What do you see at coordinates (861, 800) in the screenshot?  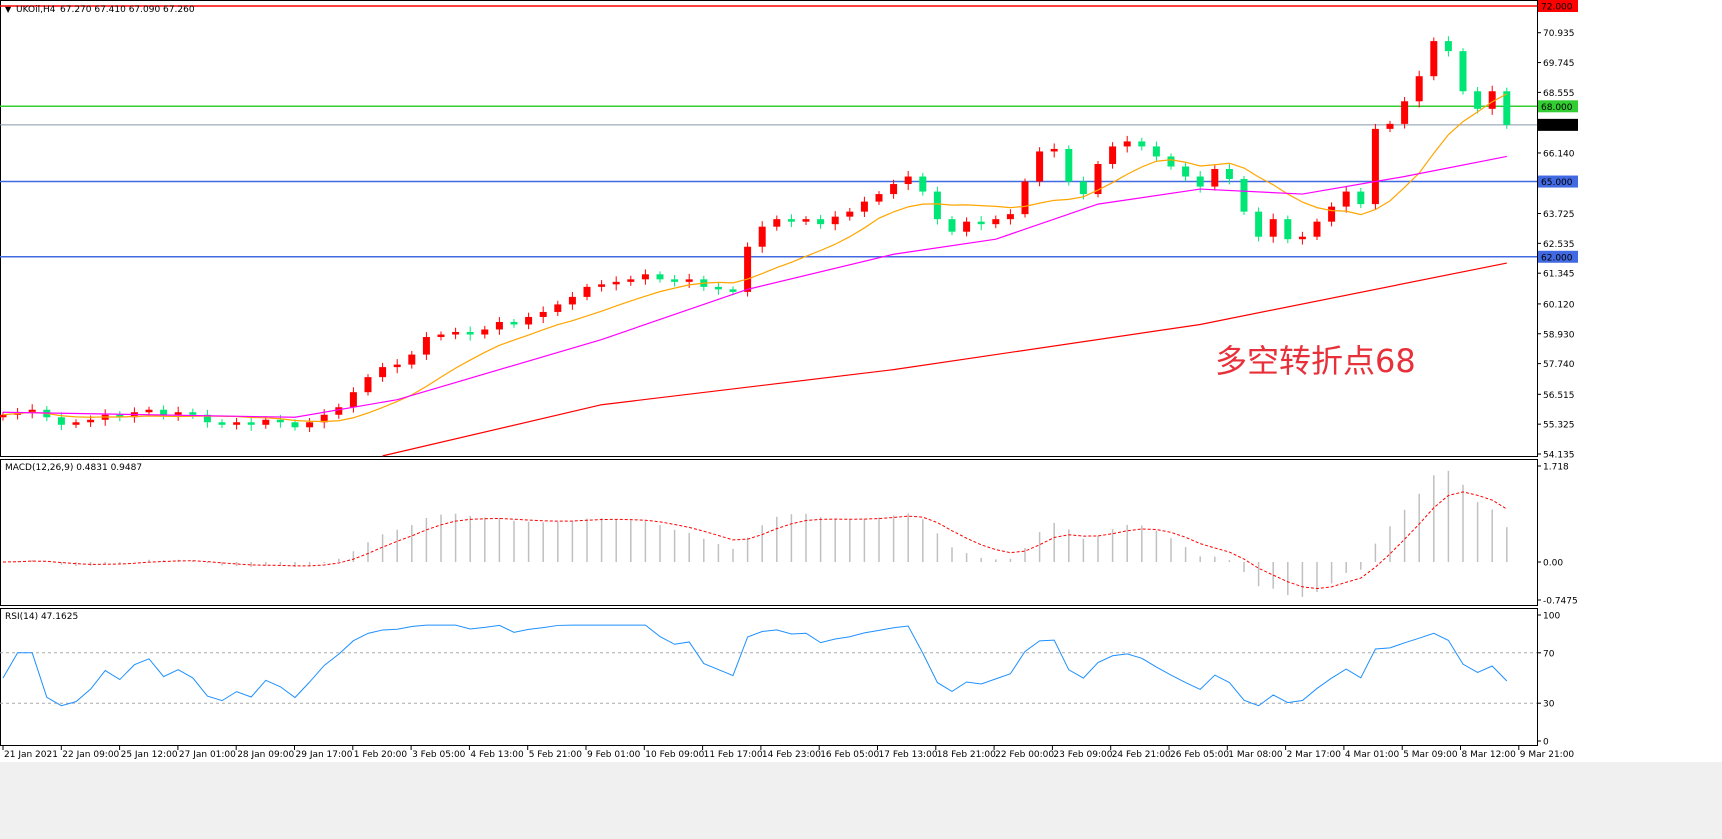 I see `status-area` at bounding box center [861, 800].